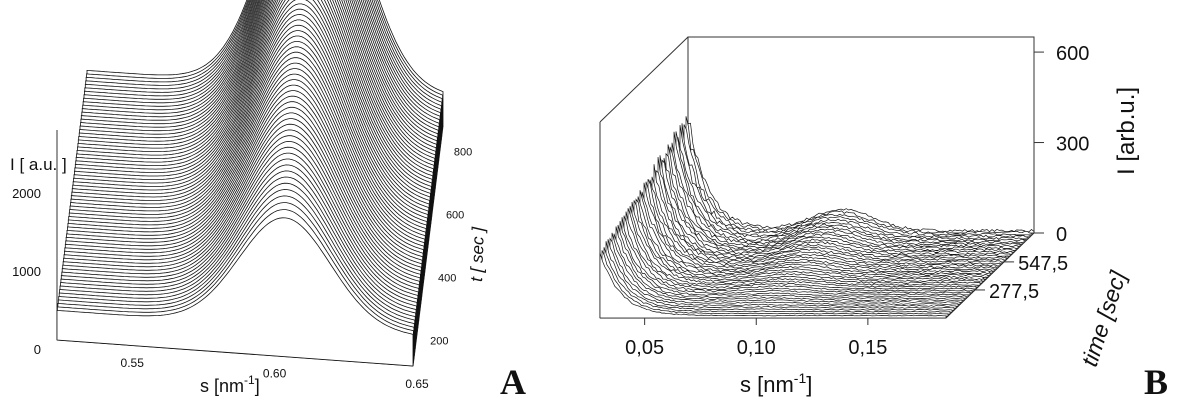 The image size is (1177, 403). I want to click on chart-b-z-tick-label: 300, so click(1072, 145).